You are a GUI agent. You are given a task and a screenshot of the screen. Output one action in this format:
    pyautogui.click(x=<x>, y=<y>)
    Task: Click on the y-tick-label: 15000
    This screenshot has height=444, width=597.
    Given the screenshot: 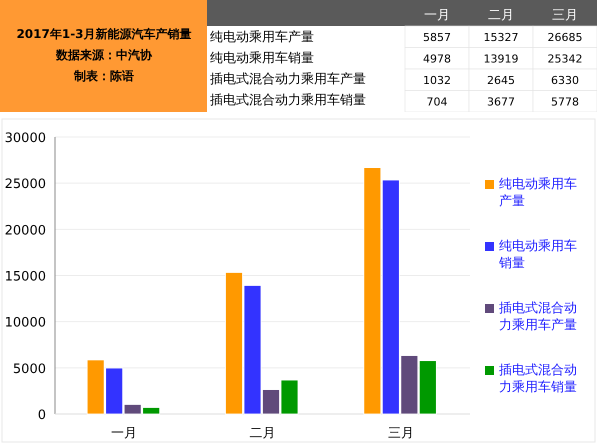 What is the action you would take?
    pyautogui.click(x=25, y=277)
    